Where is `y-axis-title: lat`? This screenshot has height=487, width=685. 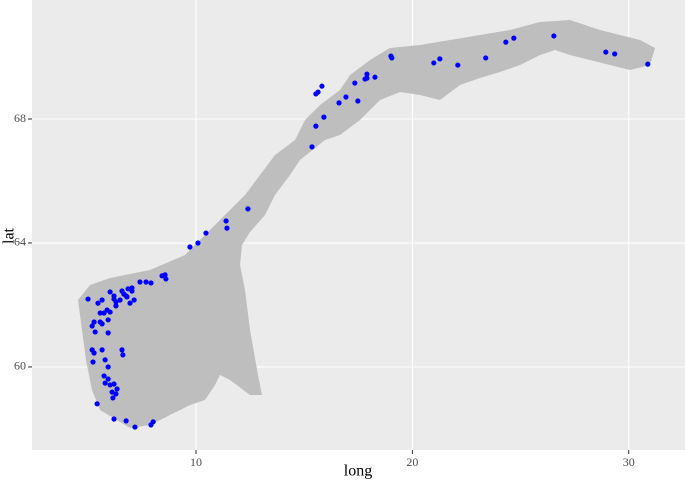
y-axis-title: lat is located at coordinates (9, 235).